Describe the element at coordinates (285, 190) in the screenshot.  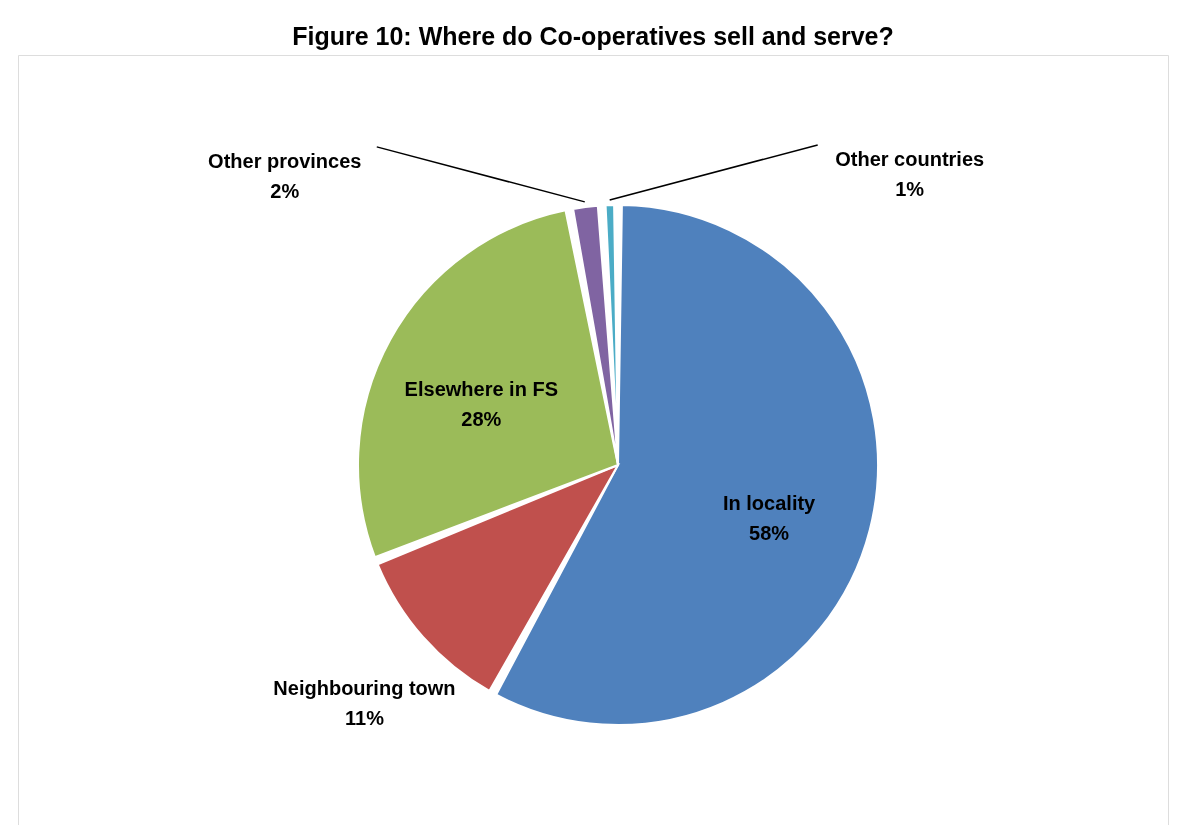
I see `data-label: 2%` at that location.